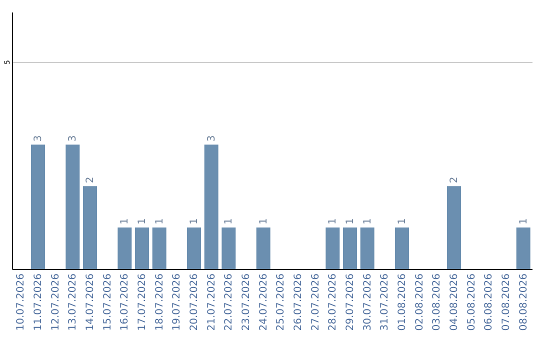 Image resolution: width=540 pixels, height=340 pixels. Describe the element at coordinates (21, 302) in the screenshot. I see `x-tick-label: 10.07.2026` at that location.